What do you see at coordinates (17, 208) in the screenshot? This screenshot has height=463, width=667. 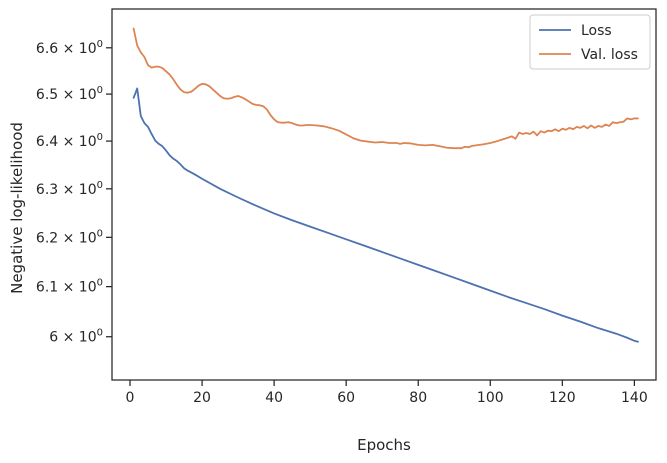 I see `y-axis-label: Negative log-likelihood` at bounding box center [17, 208].